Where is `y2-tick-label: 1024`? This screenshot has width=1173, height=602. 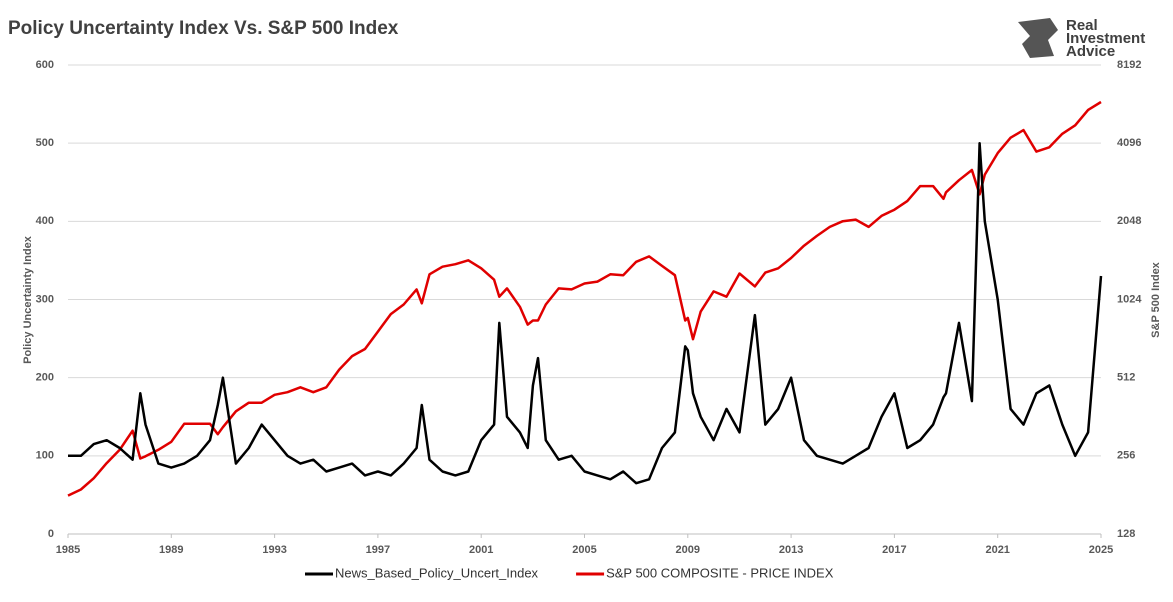 y2-tick-label: 1024 is located at coordinates (1129, 299).